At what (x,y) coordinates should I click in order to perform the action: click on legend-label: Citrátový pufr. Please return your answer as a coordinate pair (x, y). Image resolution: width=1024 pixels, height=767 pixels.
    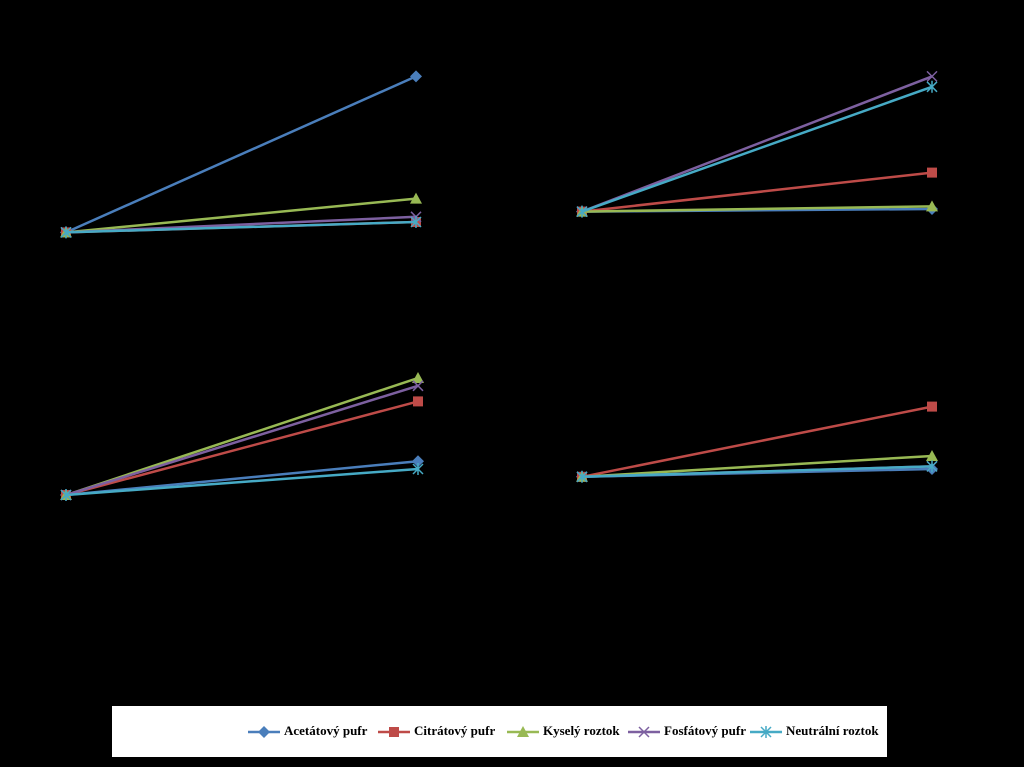
    Looking at the image, I should click on (454, 730).